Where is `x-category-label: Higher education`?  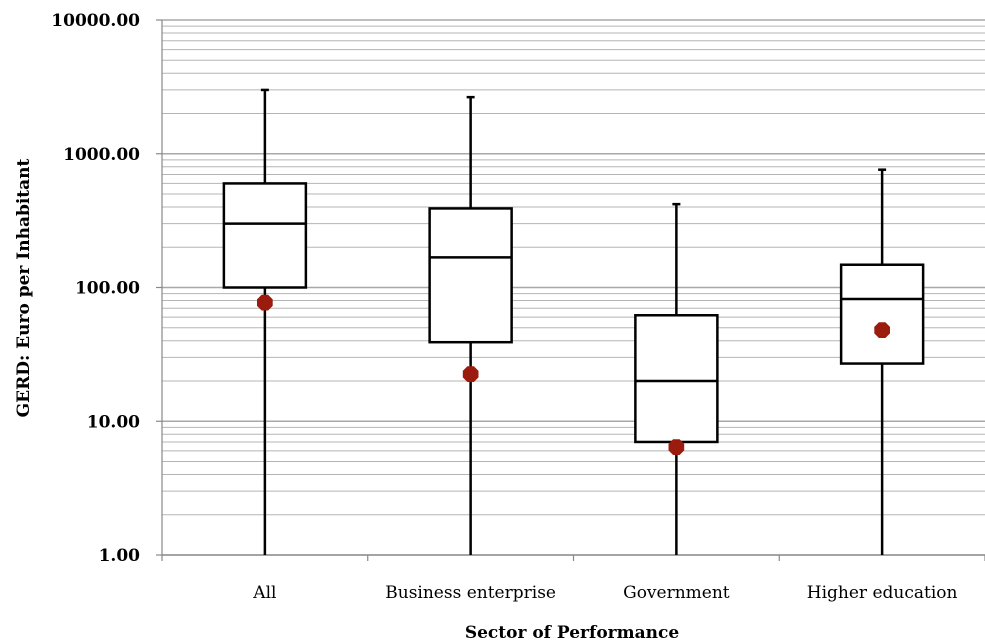
x-category-label: Higher education is located at coordinates (882, 593).